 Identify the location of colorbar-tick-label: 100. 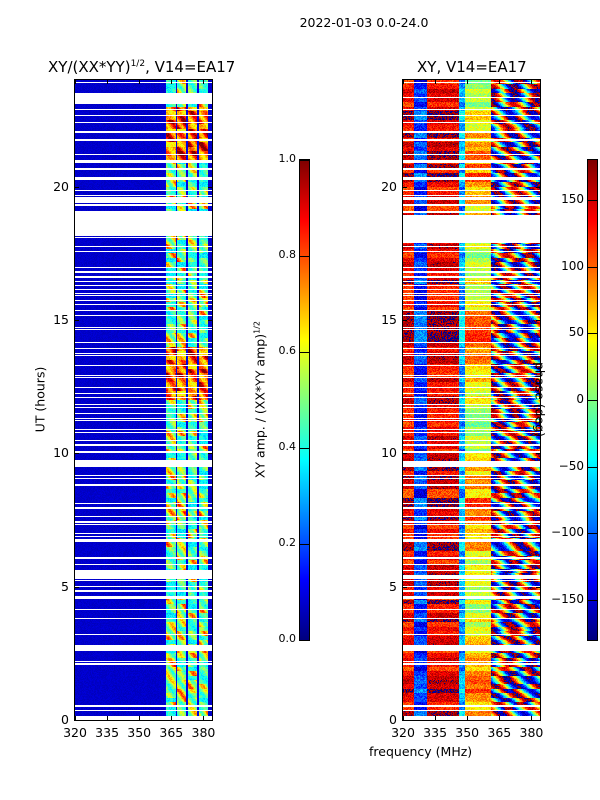
(572, 265).